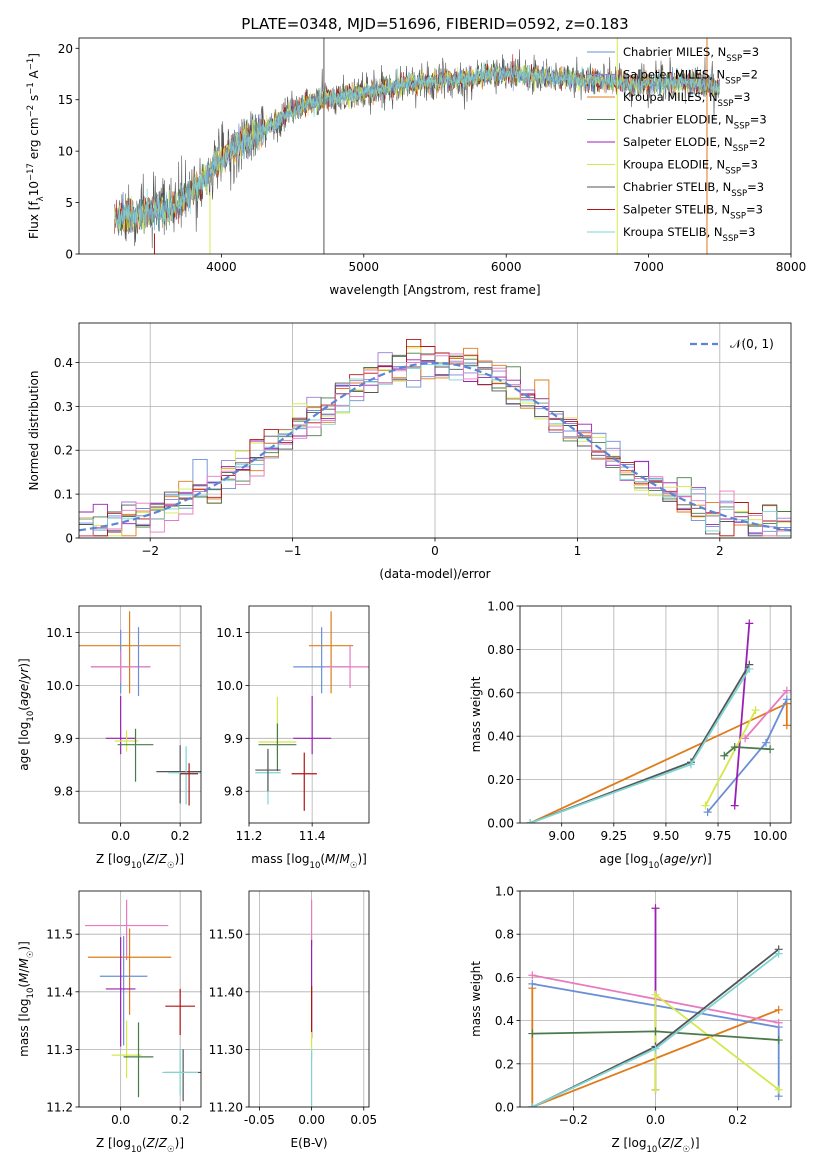 This screenshot has width=819, height=1170. I want to click on x-axis-label: E(B-V), so click(308, 1143).